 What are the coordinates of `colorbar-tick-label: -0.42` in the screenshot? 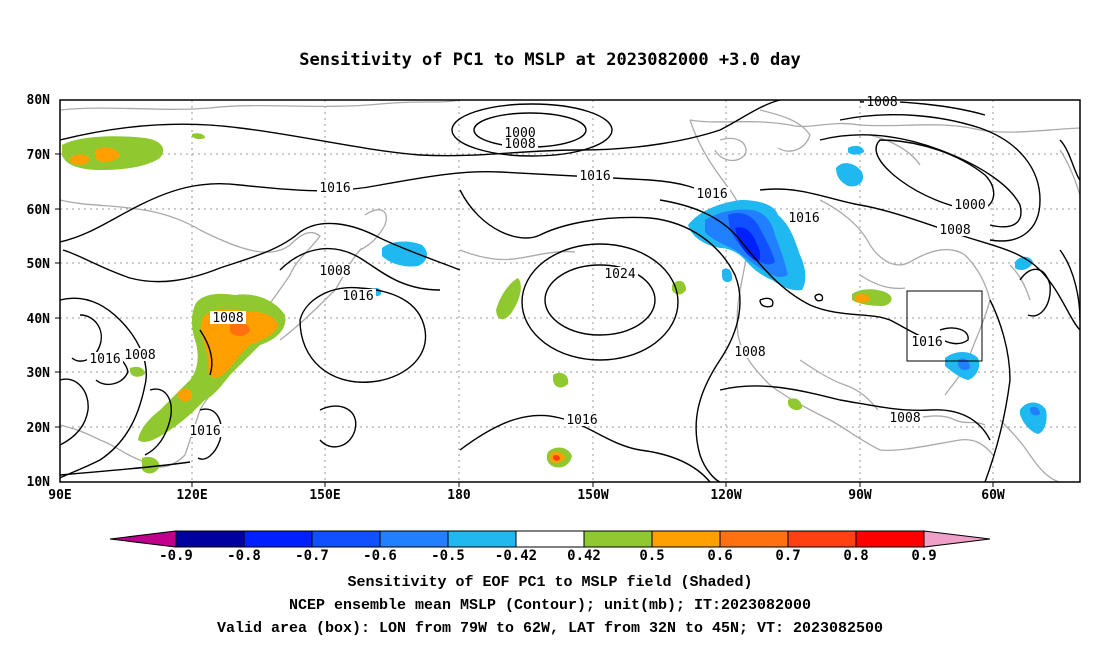 It's located at (516, 556).